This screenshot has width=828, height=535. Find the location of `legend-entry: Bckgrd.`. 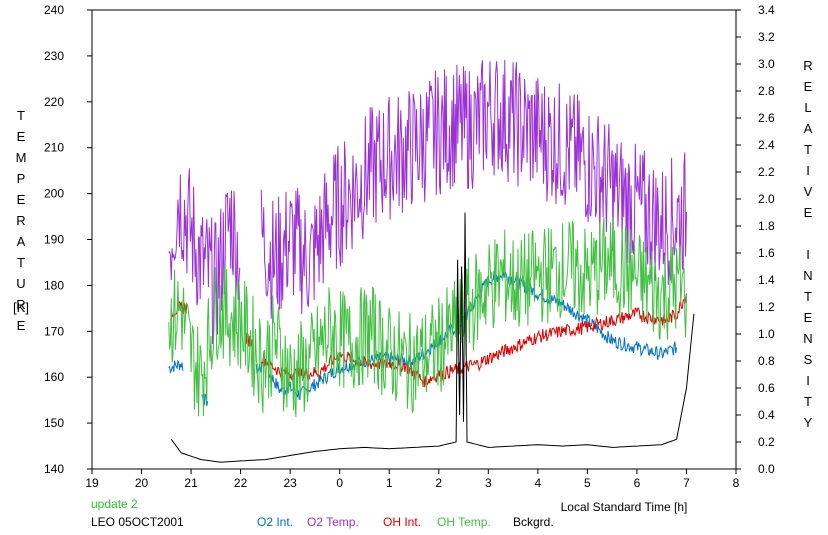

legend-entry: Bckgrd. is located at coordinates (533, 522).